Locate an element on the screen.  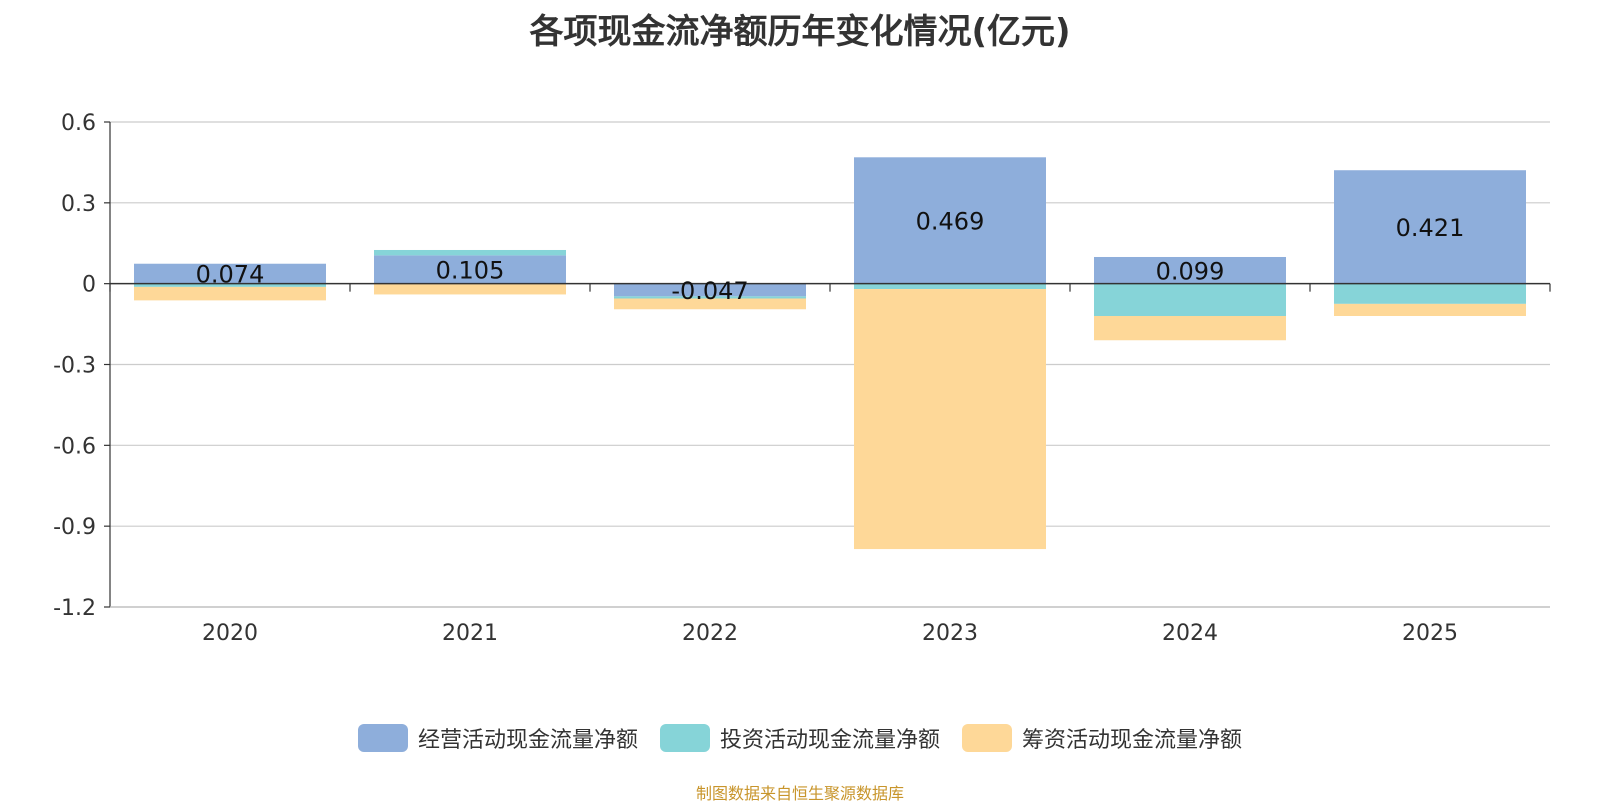
legend-item-operating: 经营活动现金流量净额 is located at coordinates (497, 738).